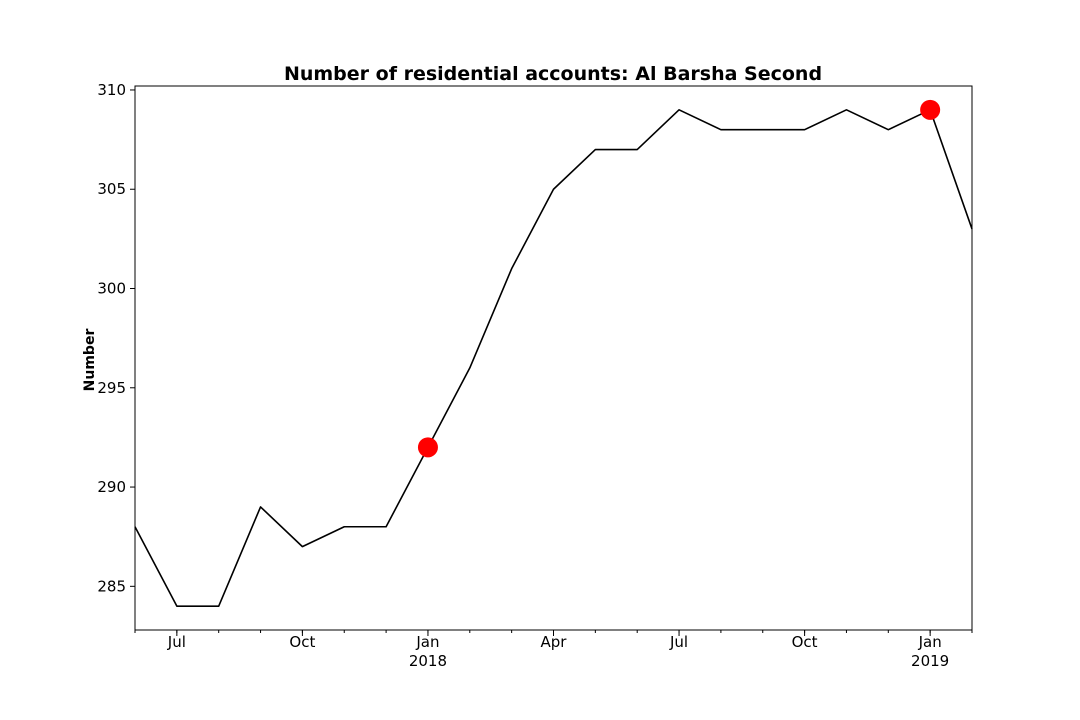 This screenshot has height=720, width=1080. Describe the element at coordinates (111, 586) in the screenshot. I see `y-tick-label: 285` at that location.